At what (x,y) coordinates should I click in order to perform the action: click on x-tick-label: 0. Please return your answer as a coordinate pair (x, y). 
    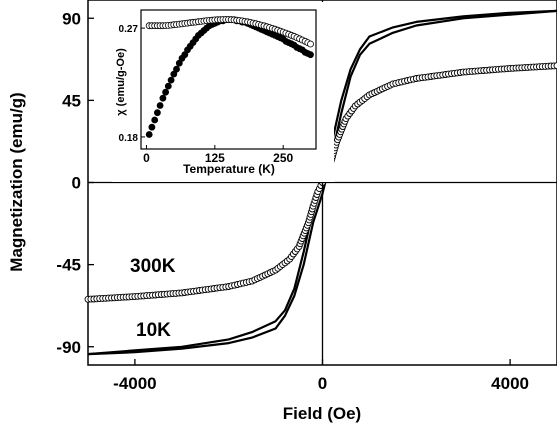
    Looking at the image, I should click on (322, 383).